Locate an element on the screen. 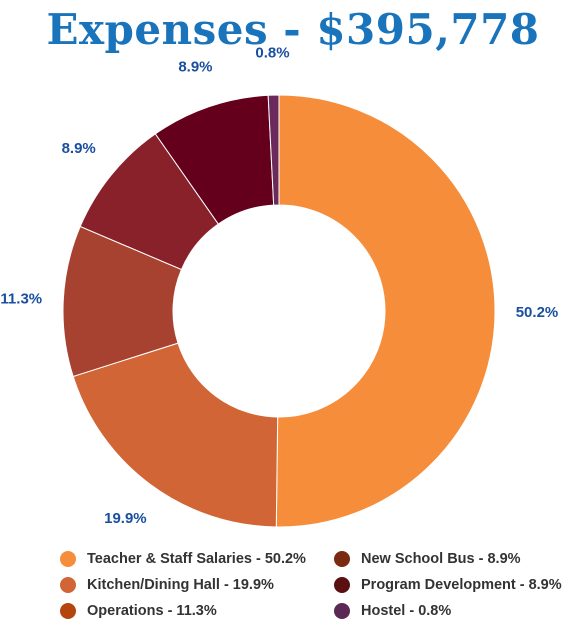 This screenshot has width=586, height=632. slice-kitchen-dining-hall is located at coordinates (175, 435).